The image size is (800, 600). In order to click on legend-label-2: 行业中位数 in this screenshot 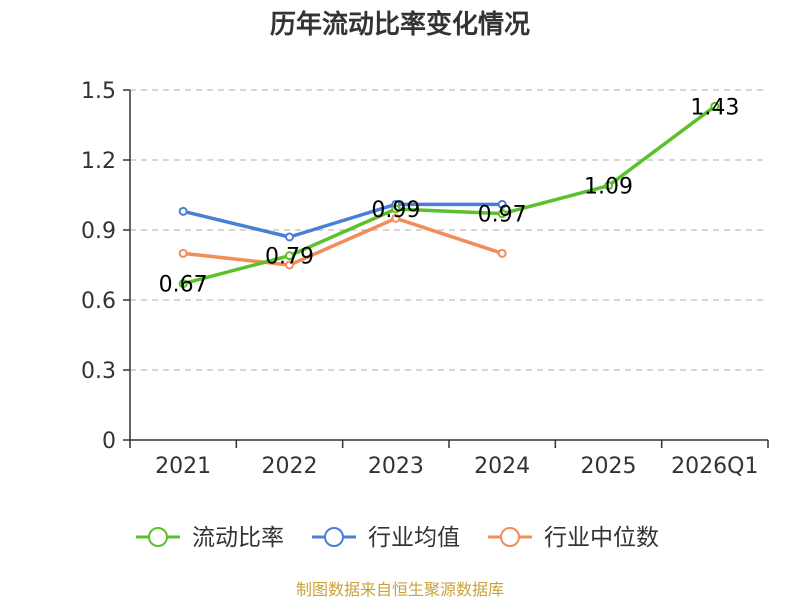, I will do `click(601, 538)`.